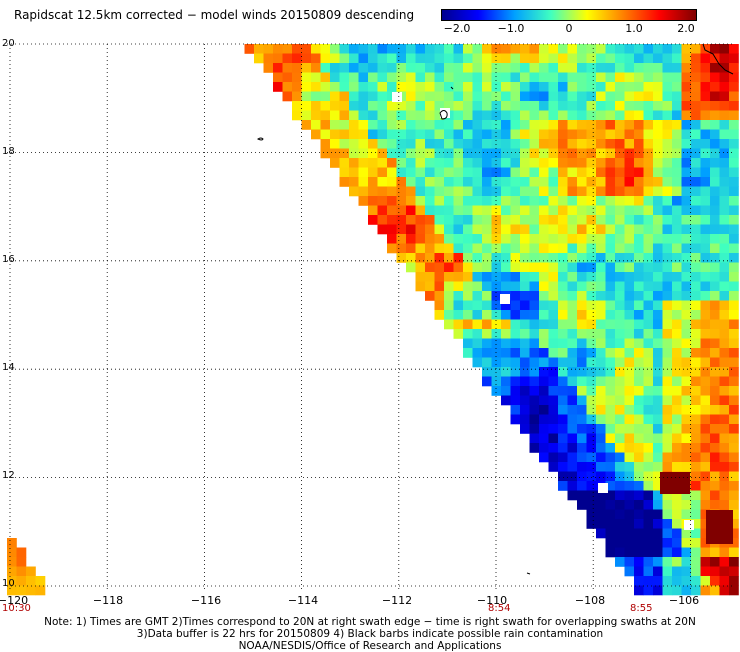 The height and width of the screenshot is (652, 740). What do you see at coordinates (14, 600) in the screenshot?
I see `lon-tick-label: −120` at bounding box center [14, 600].